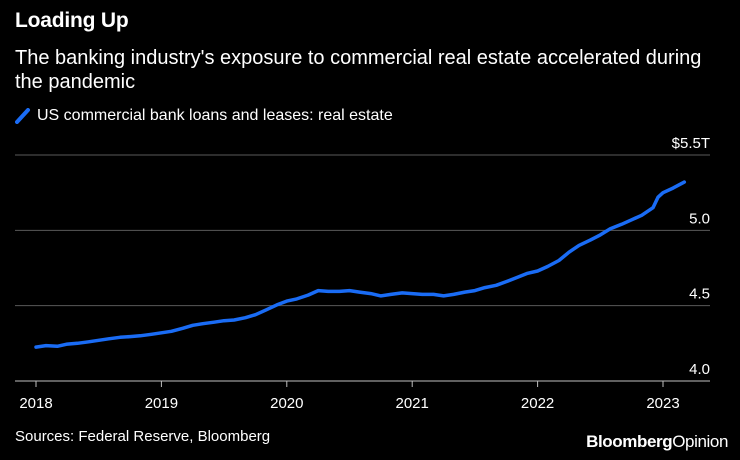 The image size is (740, 460). I want to click on y-tick-label: $5.5T, so click(691, 143).